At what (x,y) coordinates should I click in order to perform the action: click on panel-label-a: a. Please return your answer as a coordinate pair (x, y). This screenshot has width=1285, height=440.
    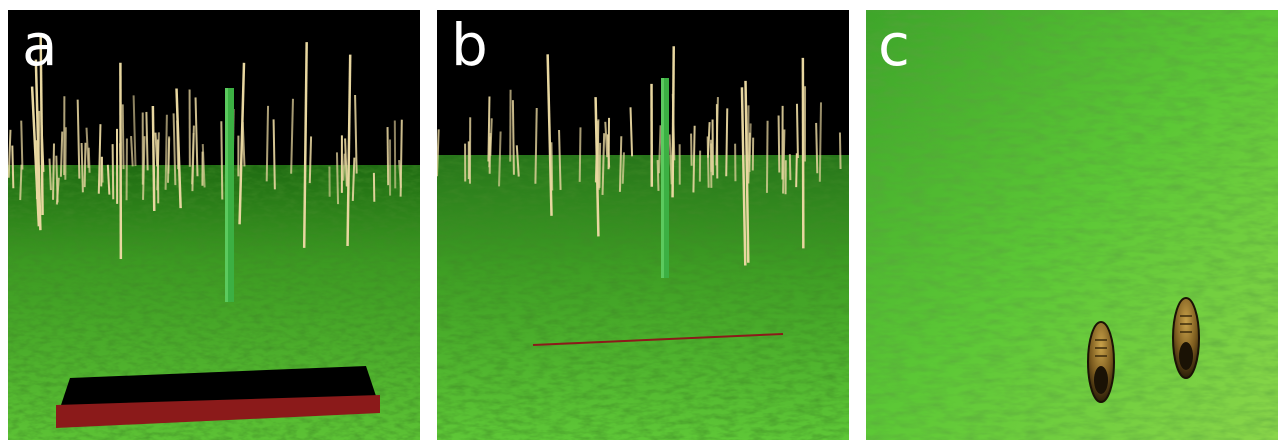
    Looking at the image, I should click on (40, 45).